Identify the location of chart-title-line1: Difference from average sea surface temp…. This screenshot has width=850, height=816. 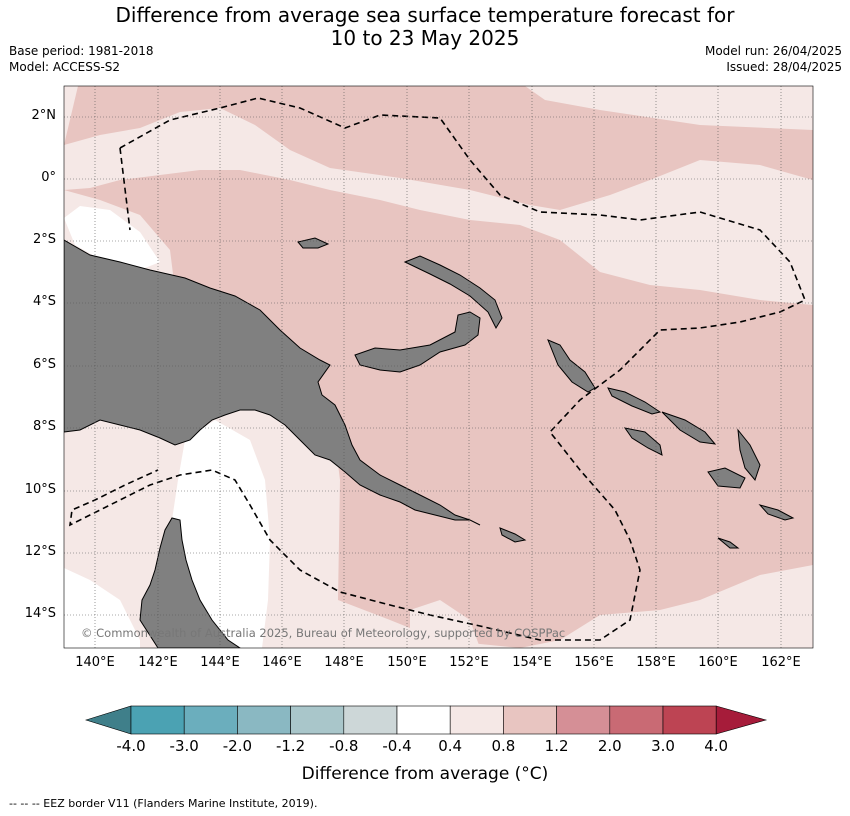
(425, 15).